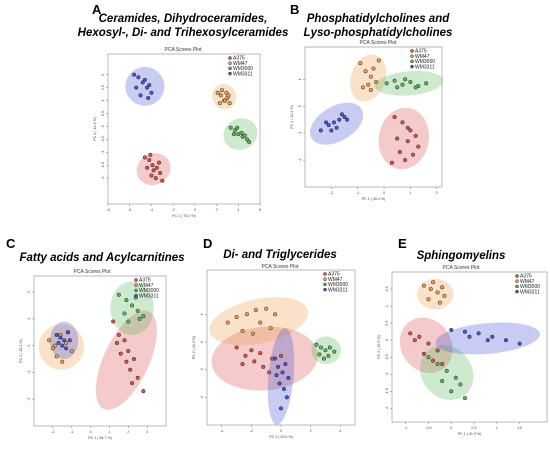  Describe the element at coordinates (357, 193) in the screenshot. I see `panel-b-x-tick-label: -1` at that location.